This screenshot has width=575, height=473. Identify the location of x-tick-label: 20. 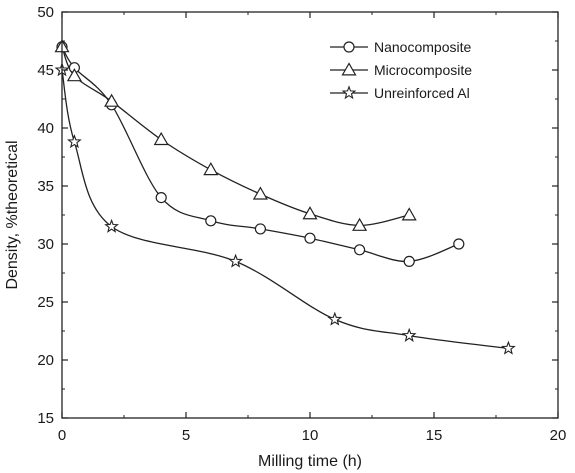
(558, 435).